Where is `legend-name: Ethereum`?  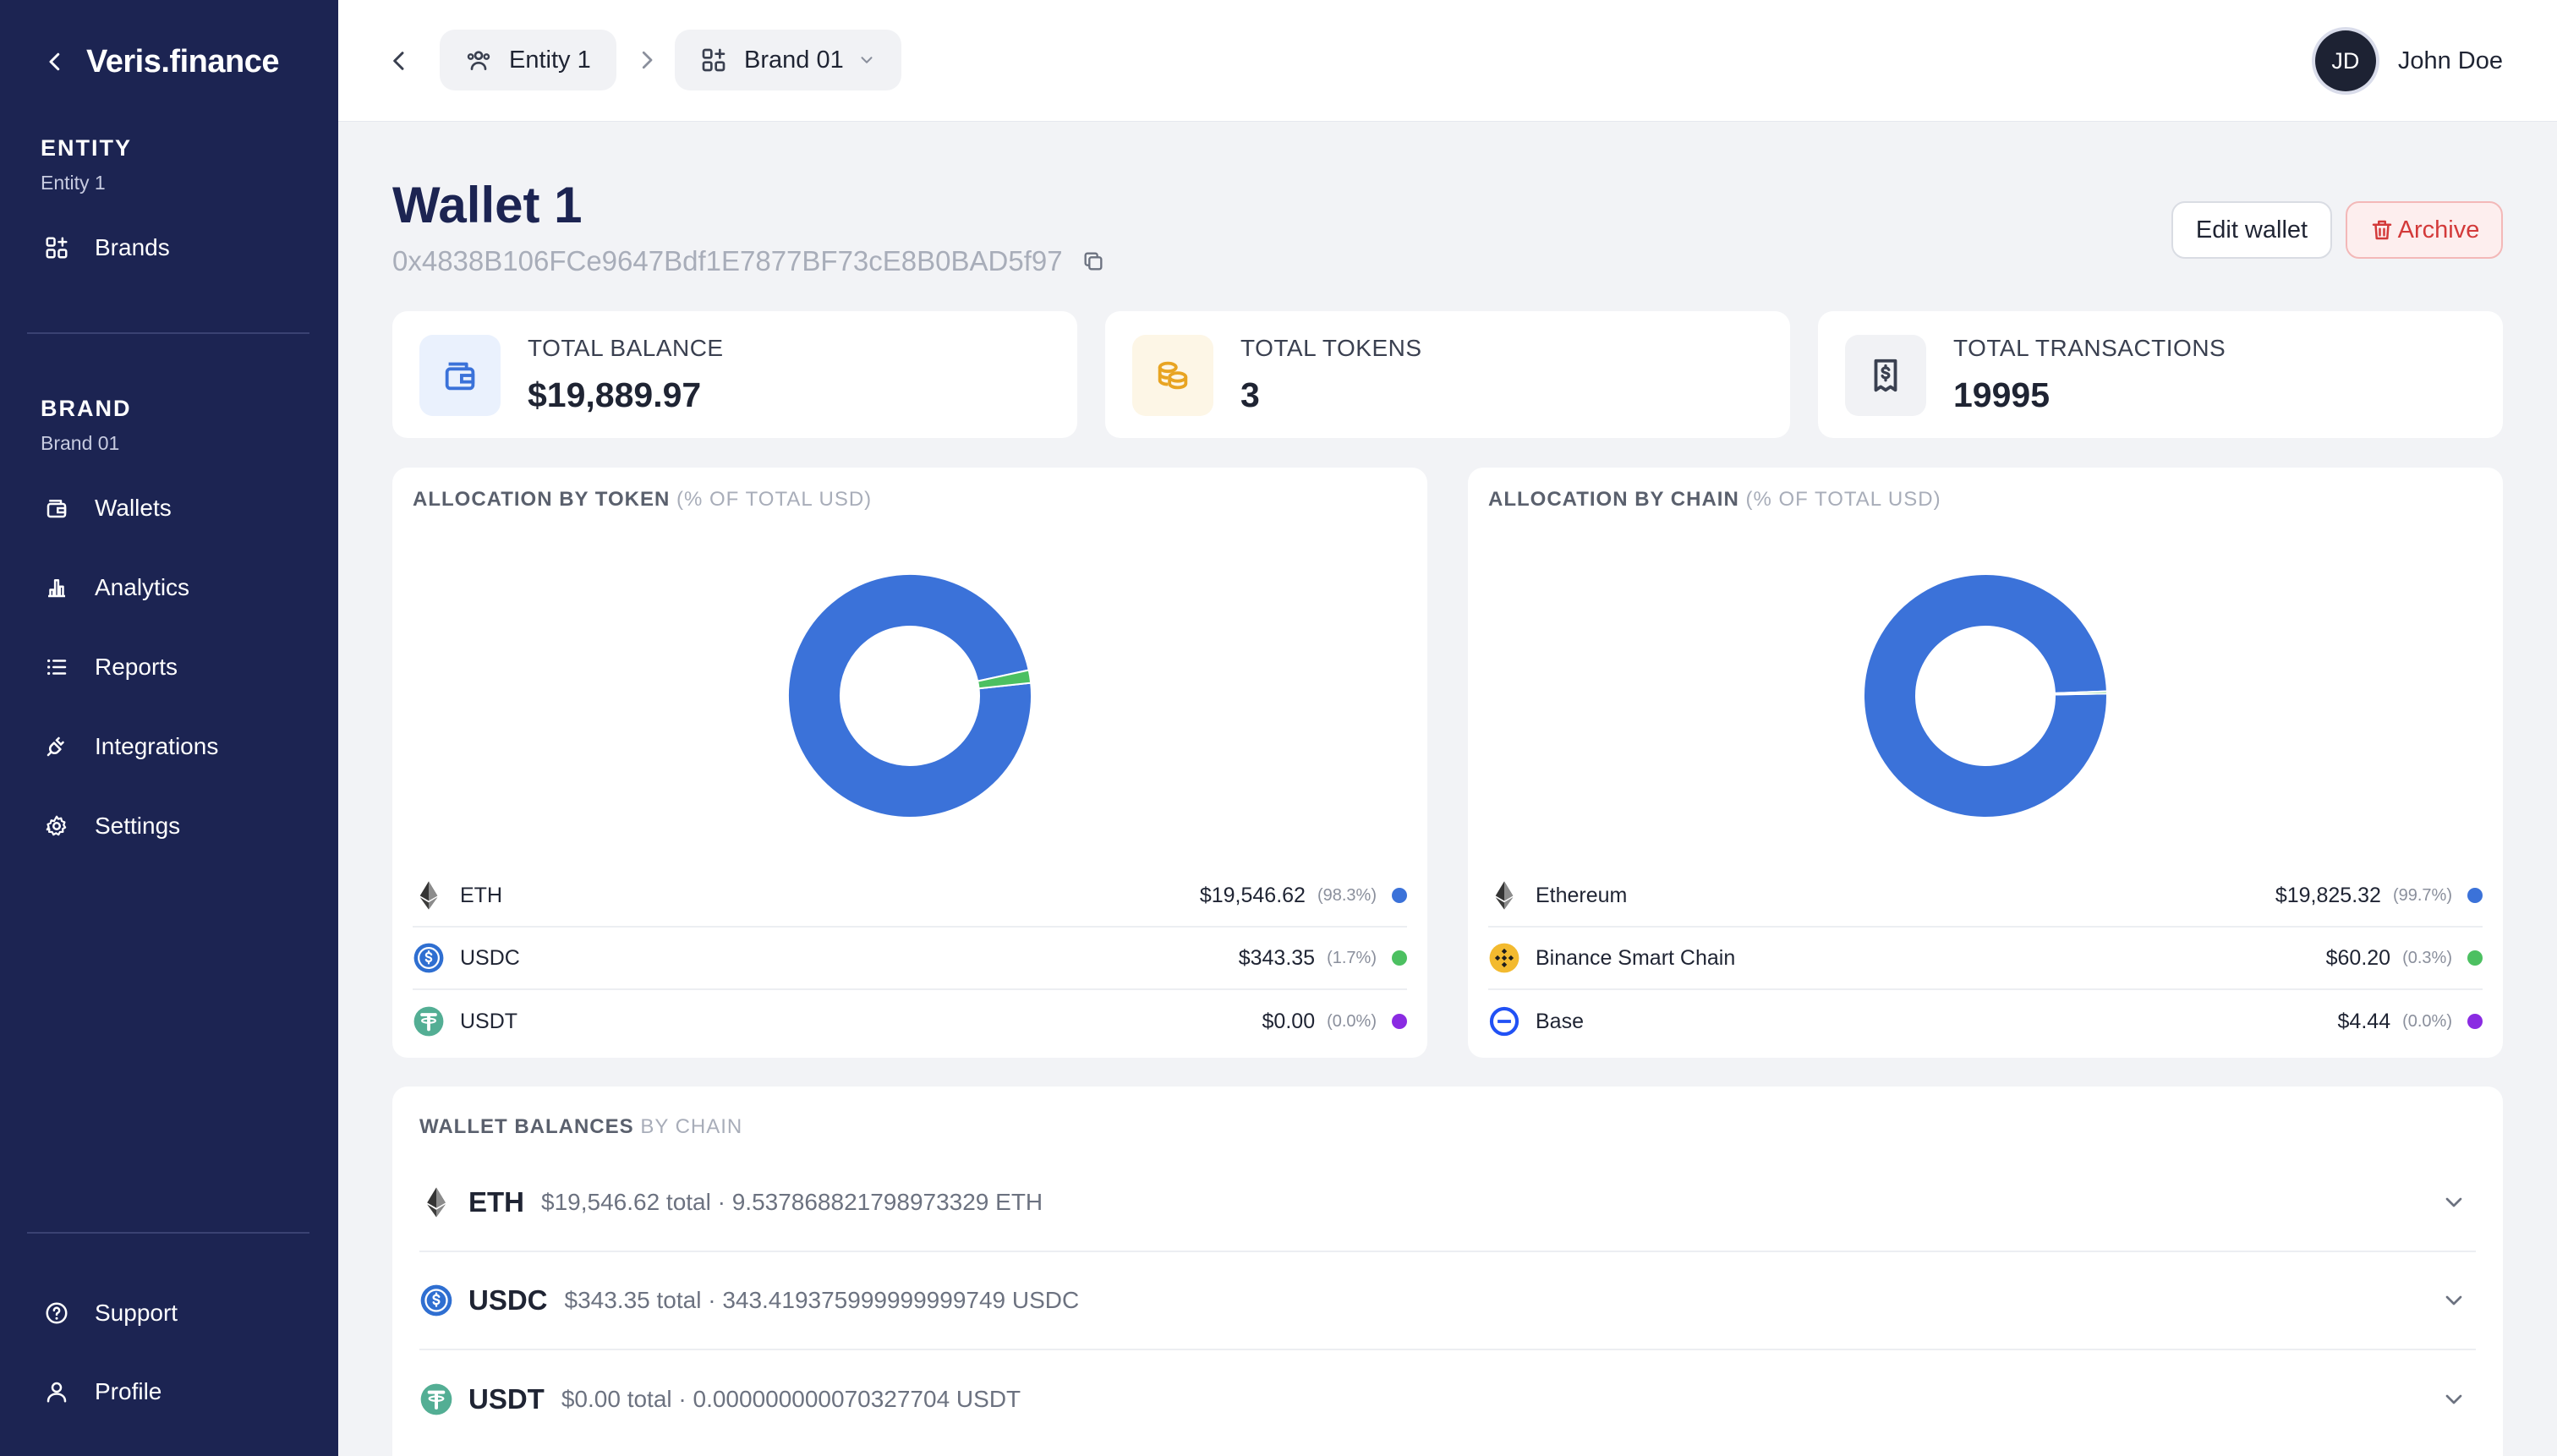
legend-name: Ethereum is located at coordinates (1582, 895).